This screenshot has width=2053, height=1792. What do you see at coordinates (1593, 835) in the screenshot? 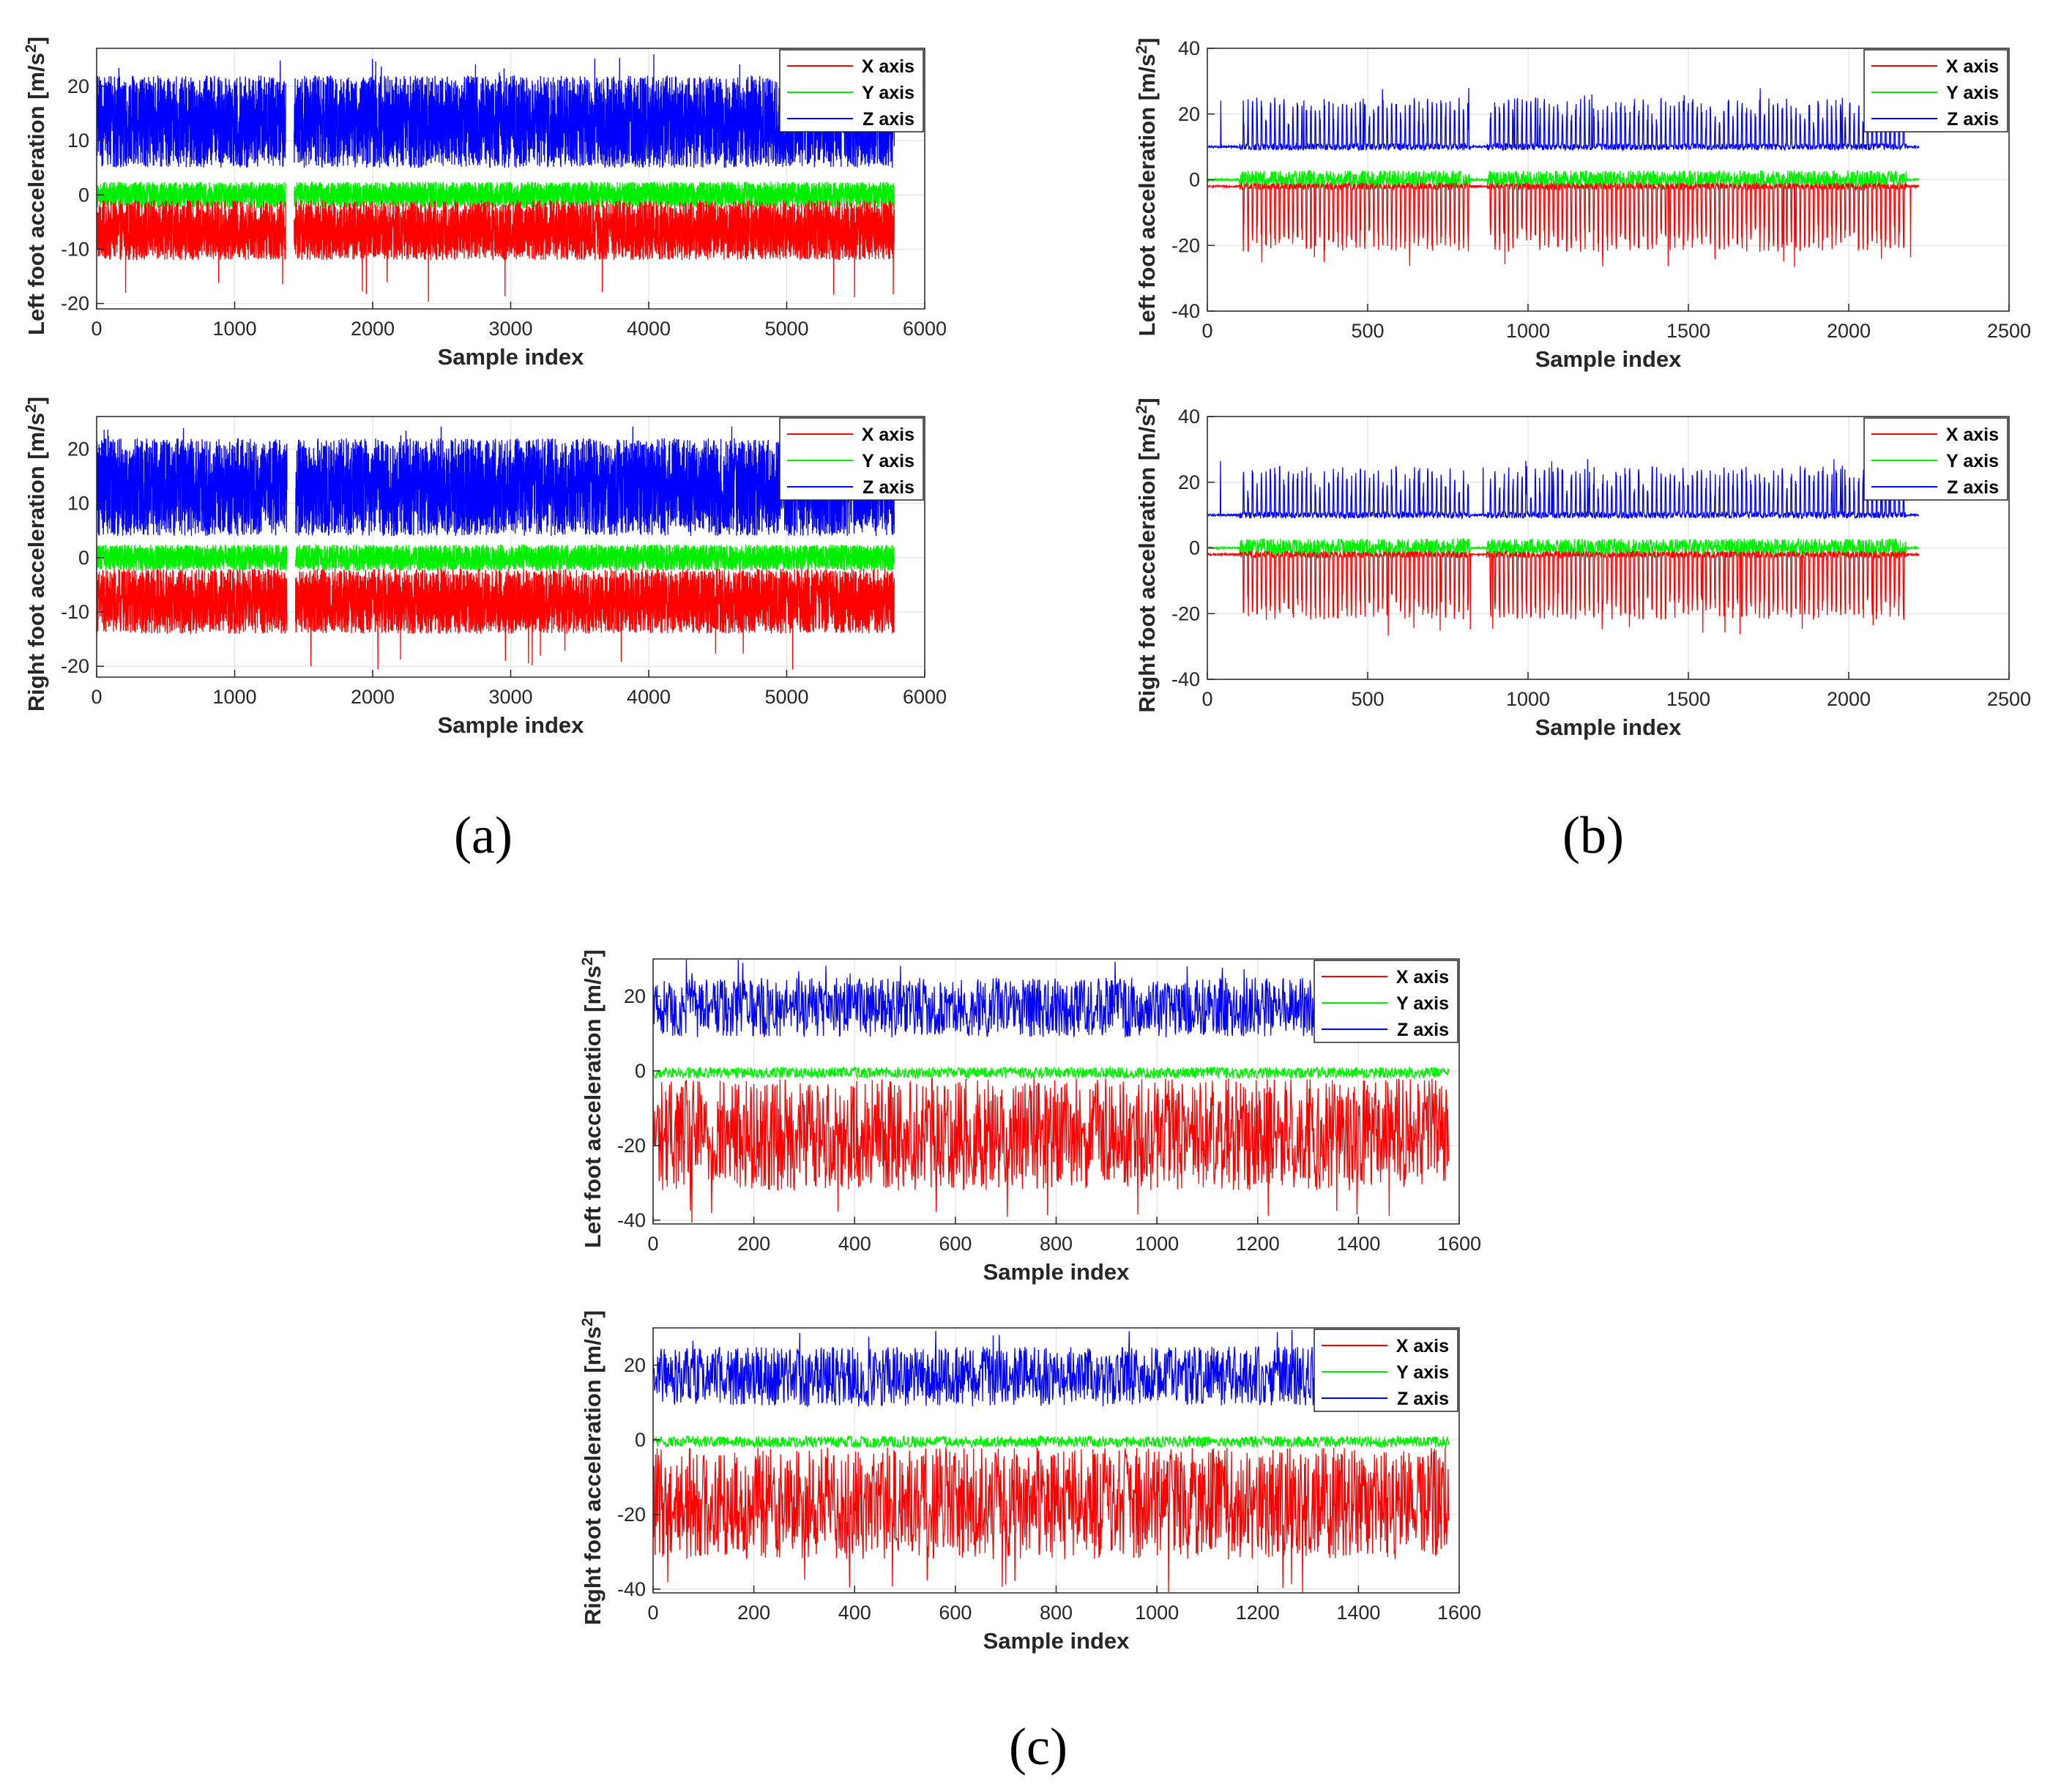
I see `panel-label-b: (b)` at bounding box center [1593, 835].